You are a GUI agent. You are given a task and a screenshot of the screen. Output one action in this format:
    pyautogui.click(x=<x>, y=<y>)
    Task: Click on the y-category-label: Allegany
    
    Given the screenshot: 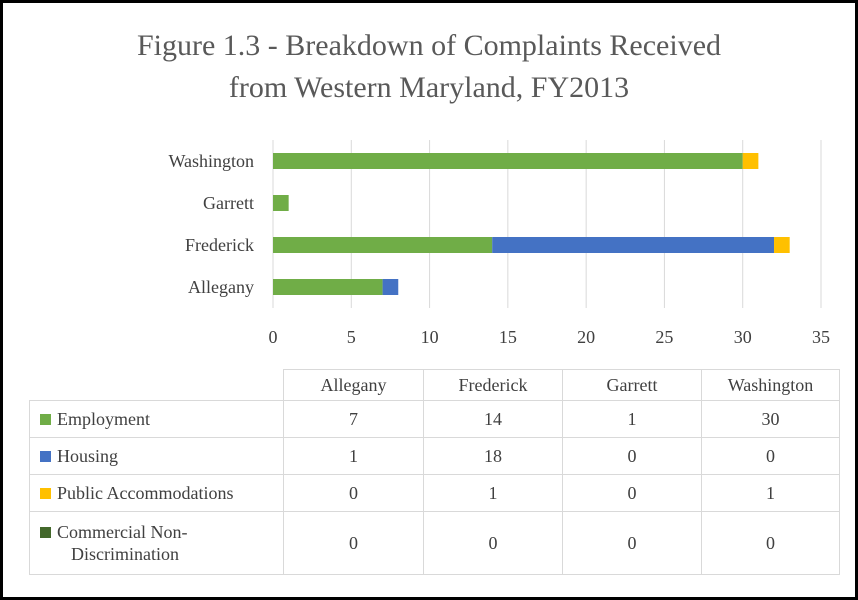 What is the action you would take?
    pyautogui.click(x=221, y=287)
    